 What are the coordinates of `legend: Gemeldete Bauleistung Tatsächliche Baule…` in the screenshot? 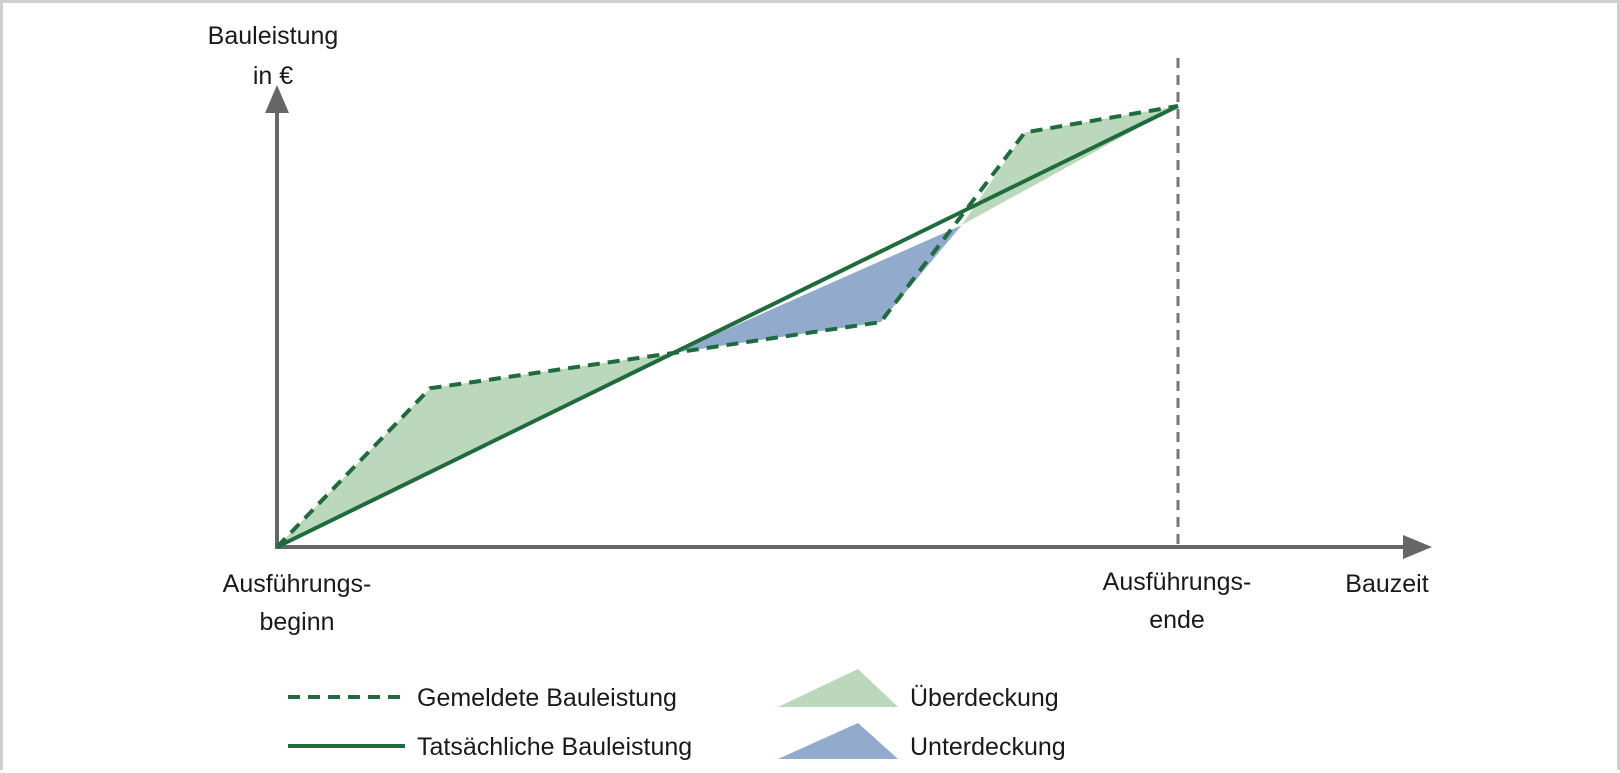 It's located at (677, 715).